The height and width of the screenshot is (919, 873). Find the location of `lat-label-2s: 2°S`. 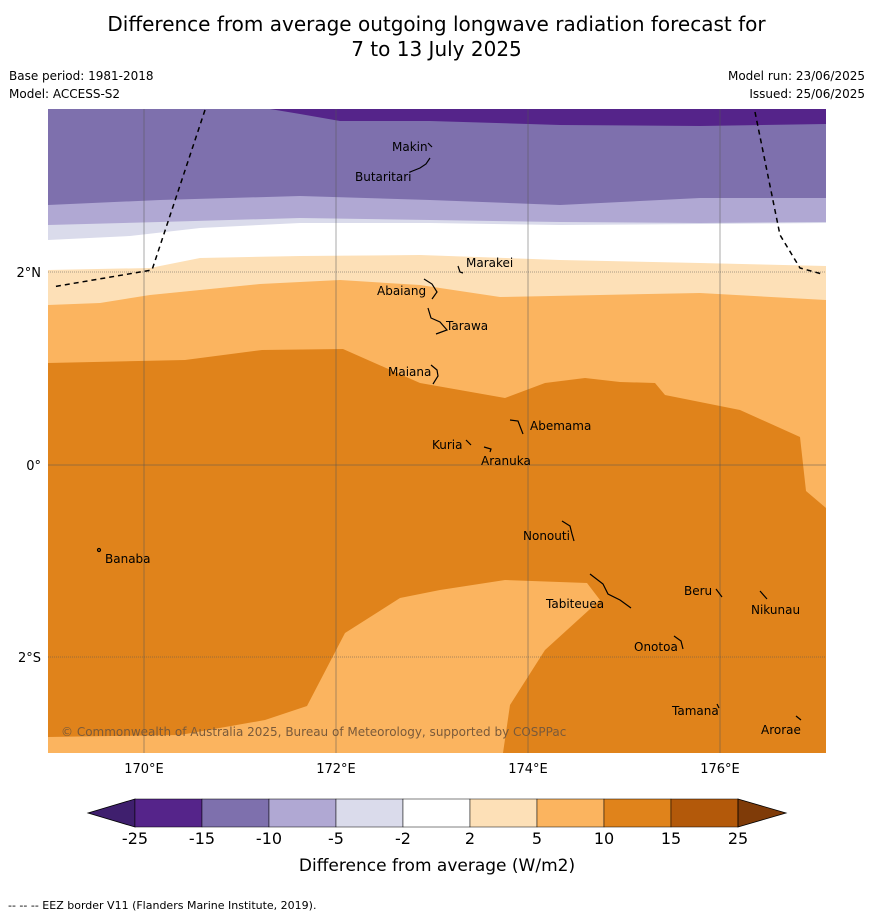

lat-label-2s: 2°S is located at coordinates (29, 658).